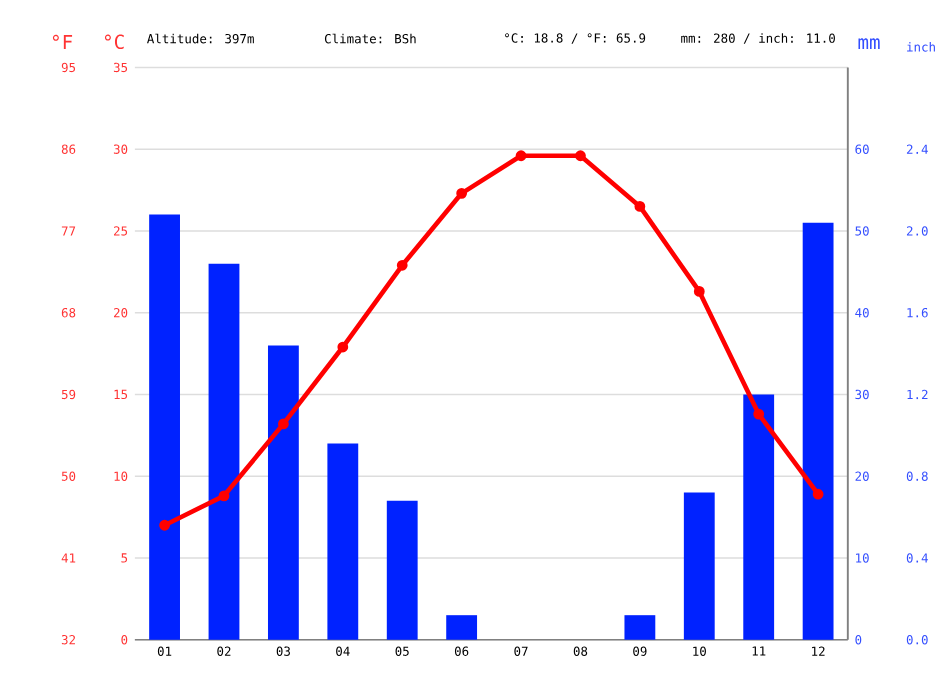 Image resolution: width=948 pixels, height=684 pixels. I want to click on y-axis-title: °C, so click(114, 42).